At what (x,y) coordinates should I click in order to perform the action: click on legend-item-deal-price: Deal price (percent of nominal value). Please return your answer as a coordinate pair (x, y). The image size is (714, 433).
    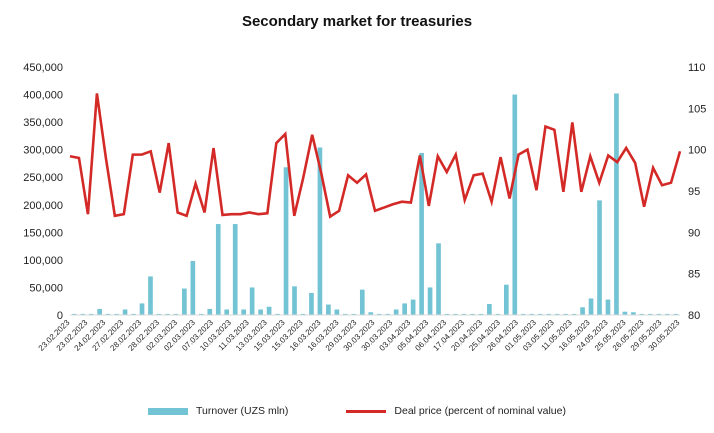
    Looking at the image, I should click on (456, 411).